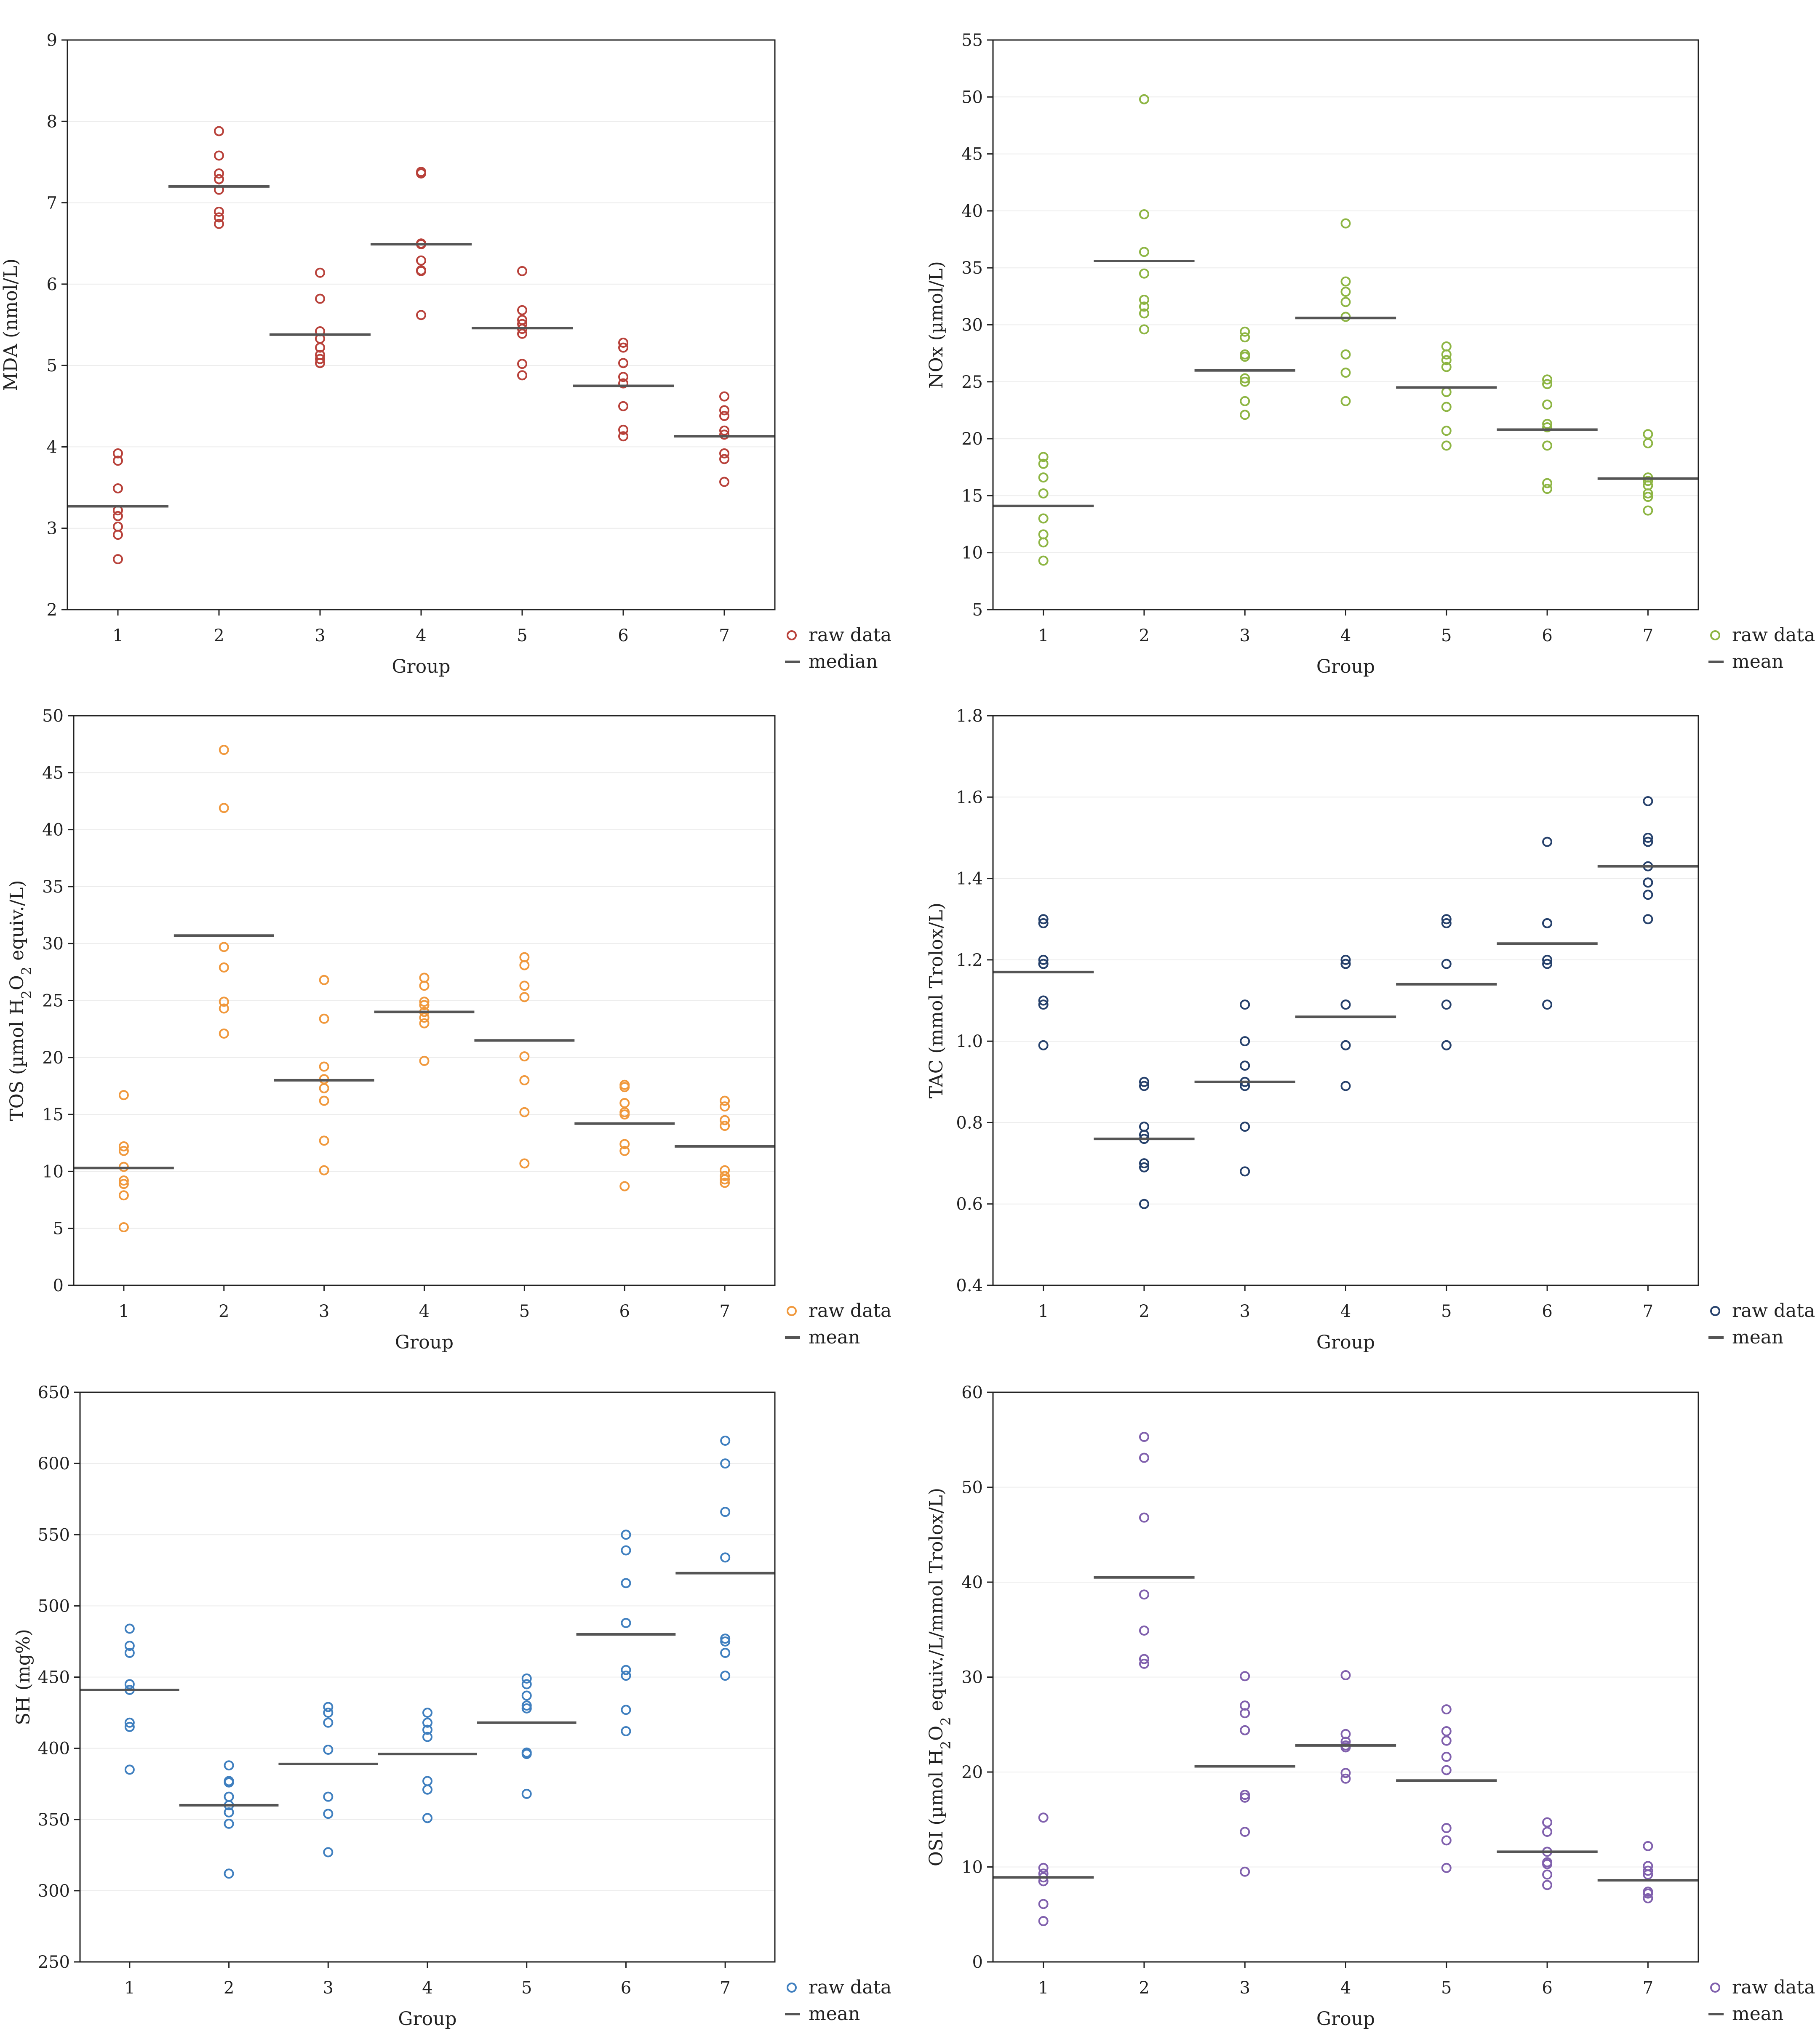 The image size is (1815, 2044). I want to click on x-tick-label: 1, so click(117, 635).